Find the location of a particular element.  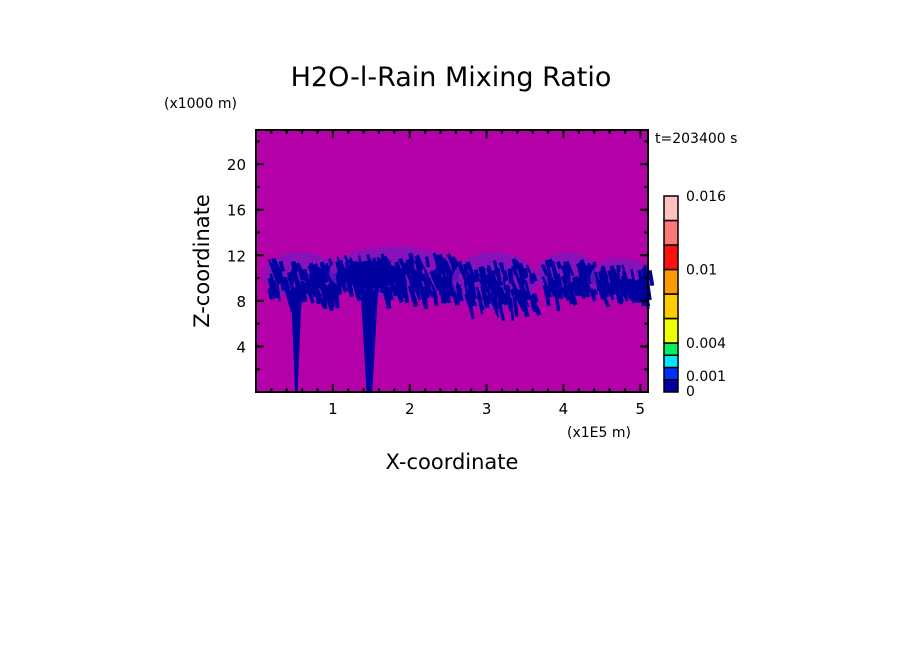

colorbar-label: 0.016 is located at coordinates (706, 197).